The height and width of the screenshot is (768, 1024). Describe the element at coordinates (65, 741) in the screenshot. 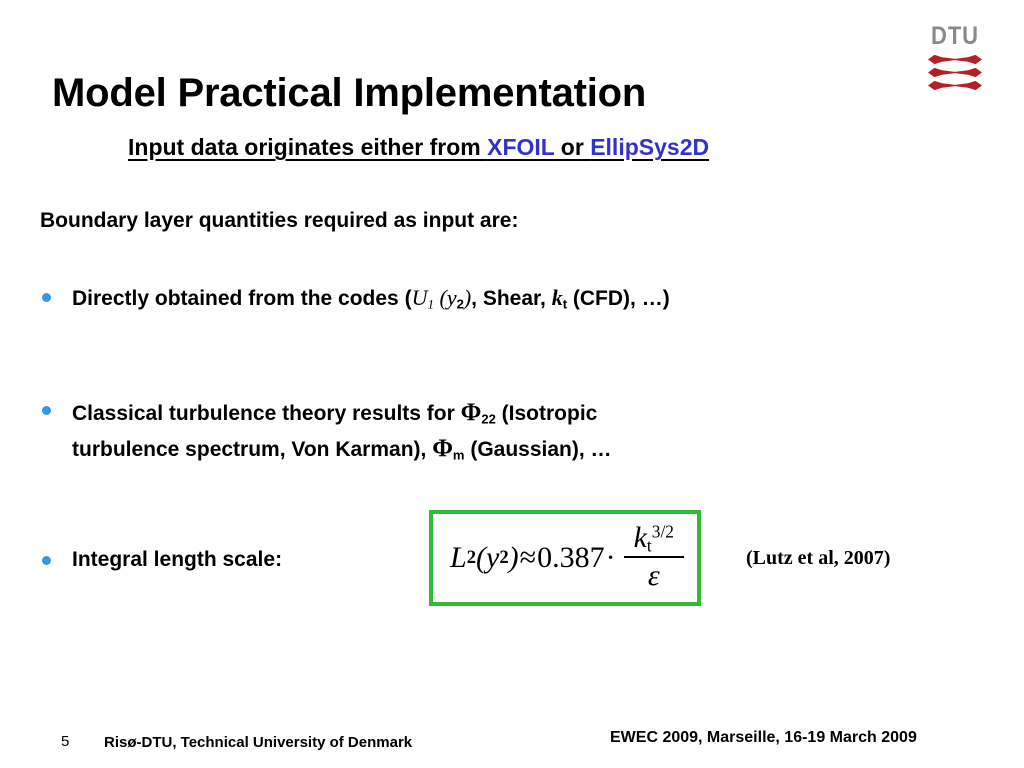

I see `footer-page-number: 5` at that location.